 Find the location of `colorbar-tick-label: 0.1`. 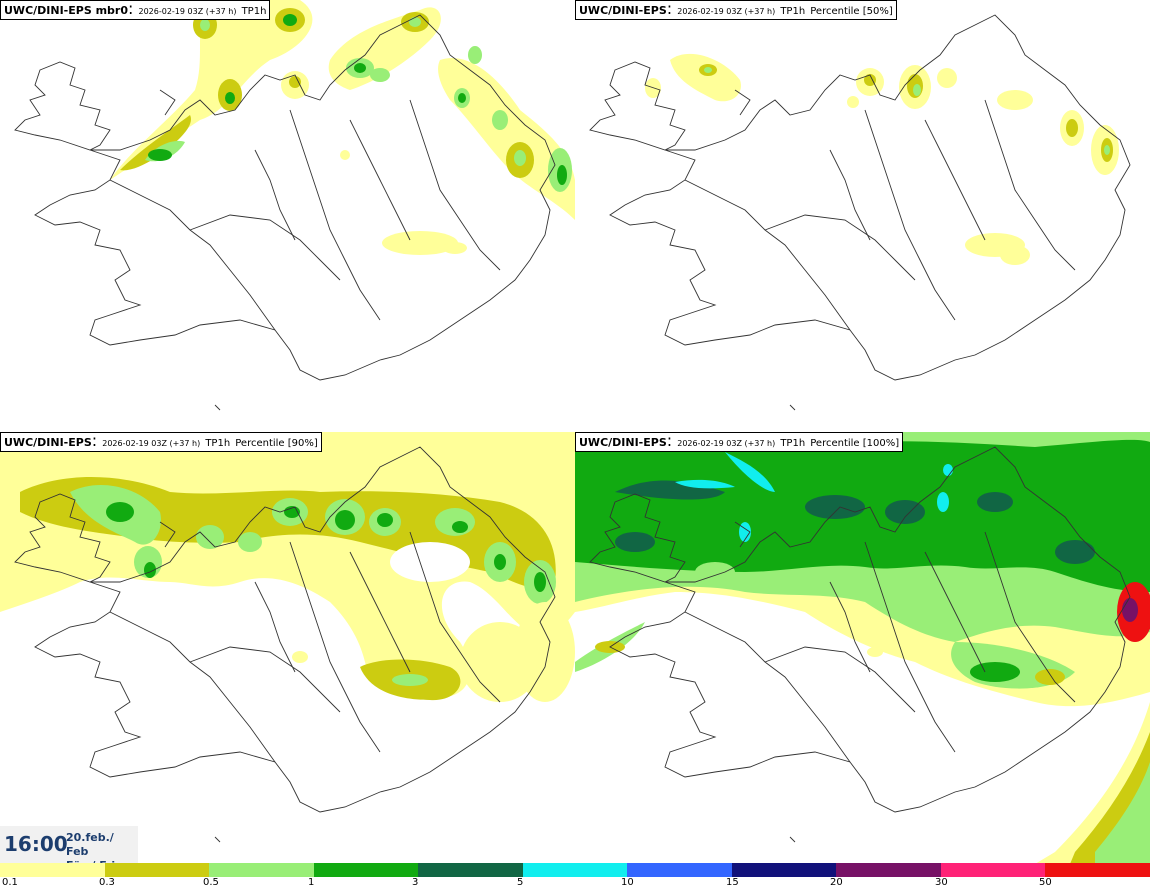

colorbar-tick-label: 0.1 is located at coordinates (10, 882).